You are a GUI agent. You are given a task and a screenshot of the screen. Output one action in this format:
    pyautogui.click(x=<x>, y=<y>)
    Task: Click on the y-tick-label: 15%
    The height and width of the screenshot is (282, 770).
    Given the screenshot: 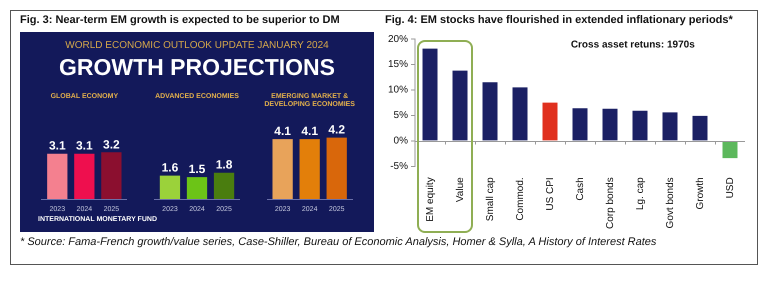 What is the action you would take?
    pyautogui.click(x=398, y=64)
    